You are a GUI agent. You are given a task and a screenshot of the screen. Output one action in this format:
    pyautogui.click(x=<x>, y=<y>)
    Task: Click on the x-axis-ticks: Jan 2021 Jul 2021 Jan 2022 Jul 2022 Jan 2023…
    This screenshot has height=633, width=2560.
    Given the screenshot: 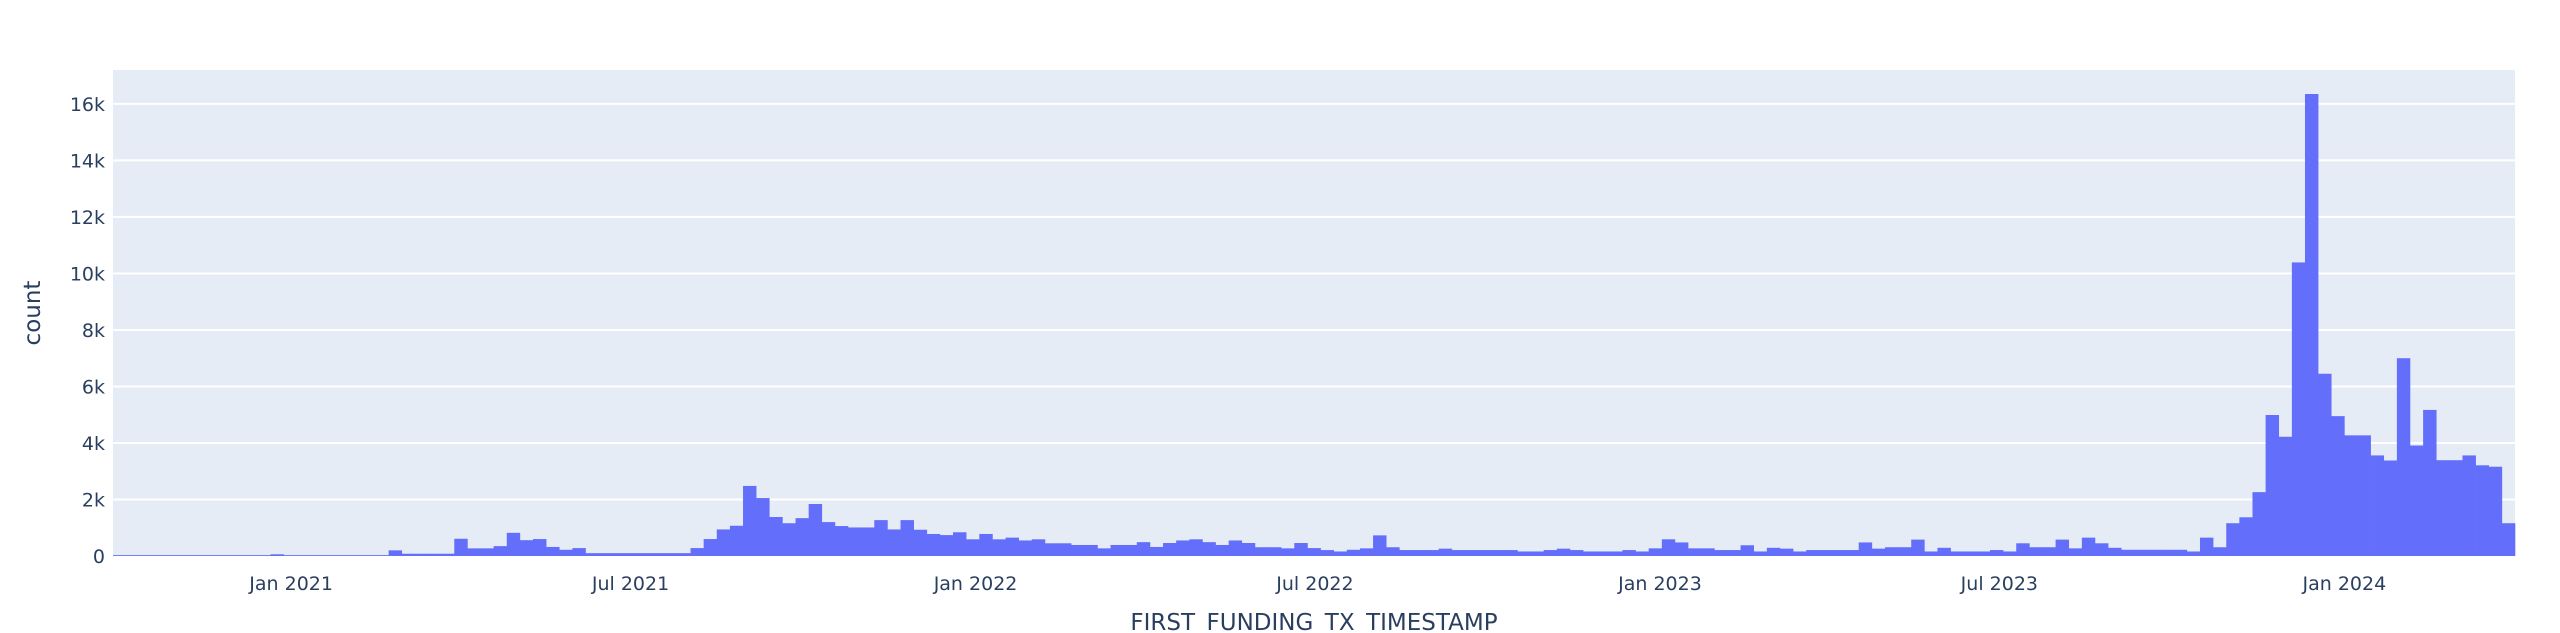 What is the action you would take?
    pyautogui.click(x=1317, y=584)
    